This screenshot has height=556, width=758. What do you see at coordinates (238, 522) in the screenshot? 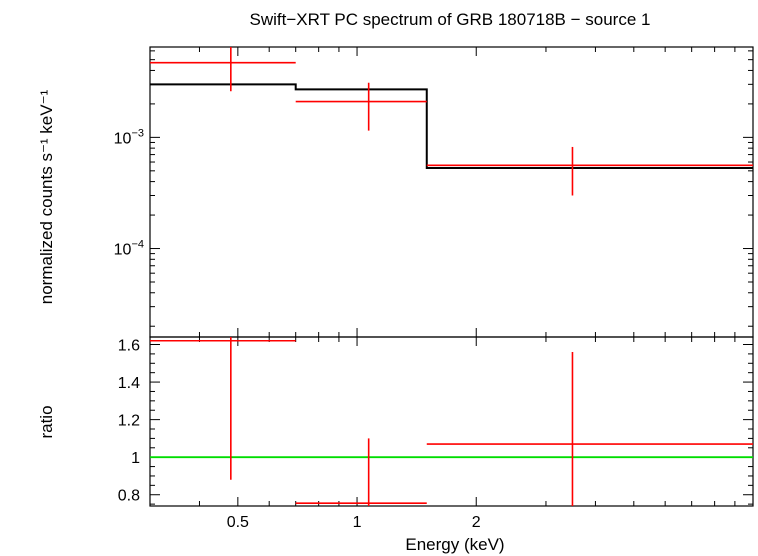
I see `x-tick-label: 0.5` at bounding box center [238, 522].